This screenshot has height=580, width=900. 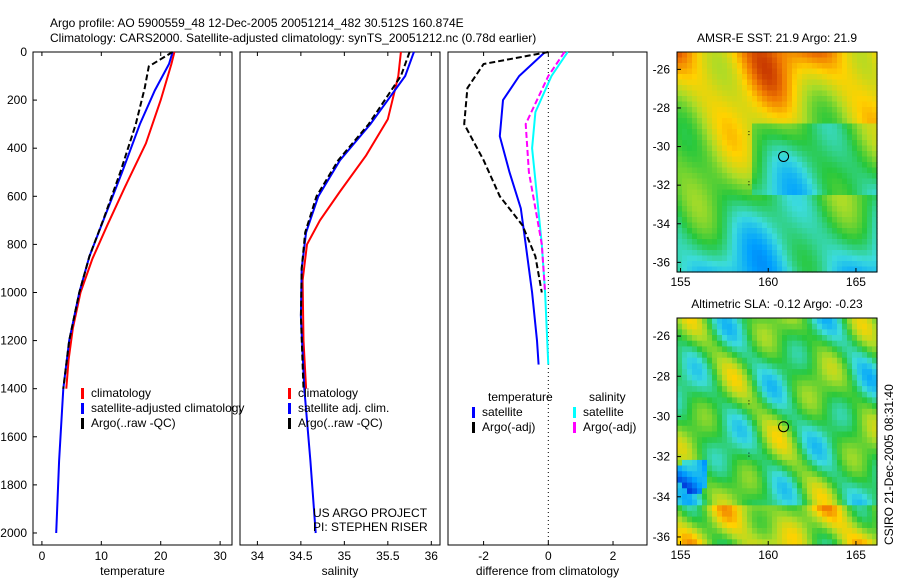 I want to click on y-tick-label: 200, so click(x=17, y=100).